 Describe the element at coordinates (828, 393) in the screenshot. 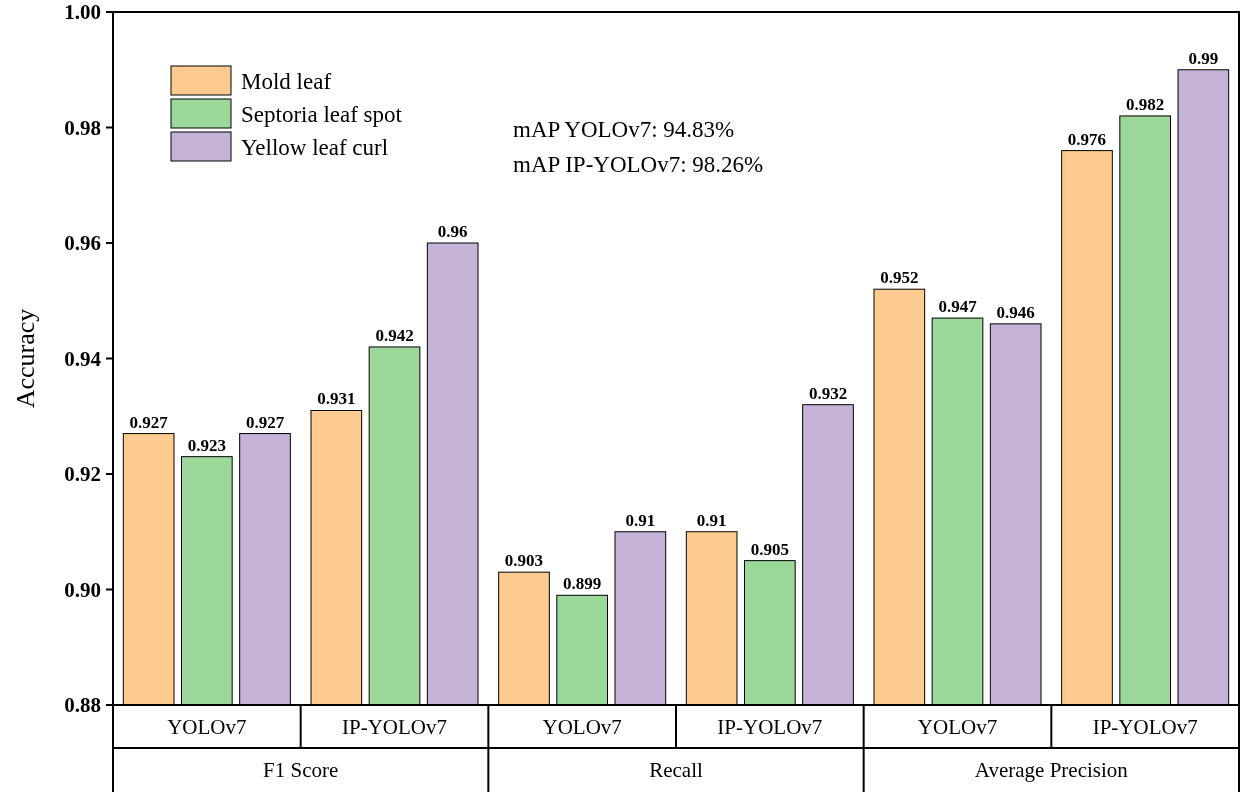

I see `data-label: 0.932` at that location.